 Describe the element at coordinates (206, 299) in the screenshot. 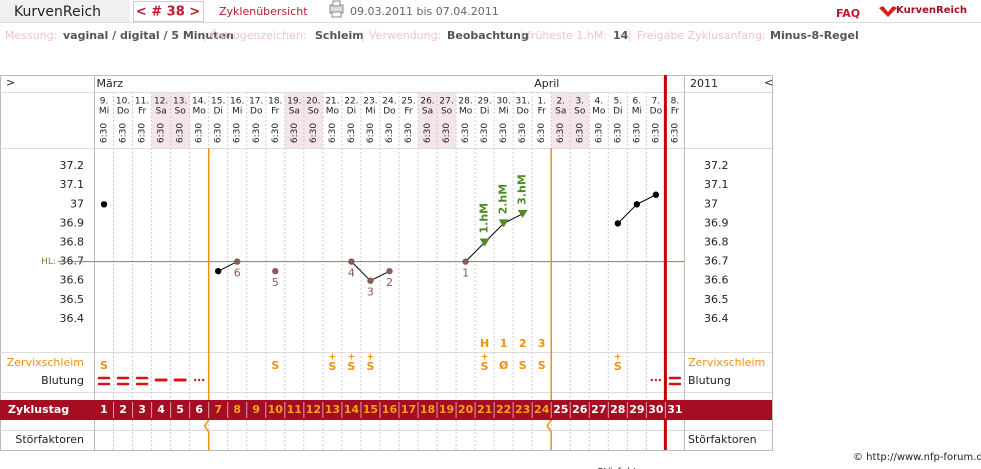

I see `cycle-boundary` at that location.